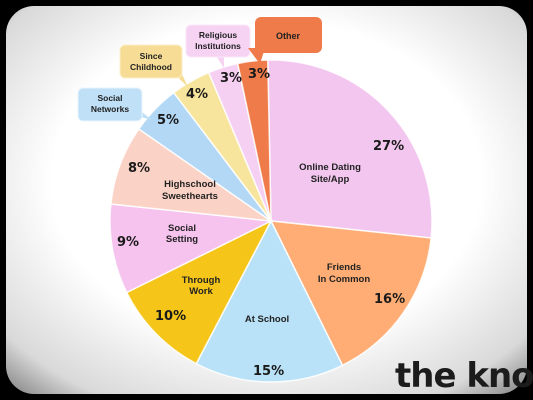  Describe the element at coordinates (259, 74) in the screenshot. I see `pct-label-other: 3%` at that location.